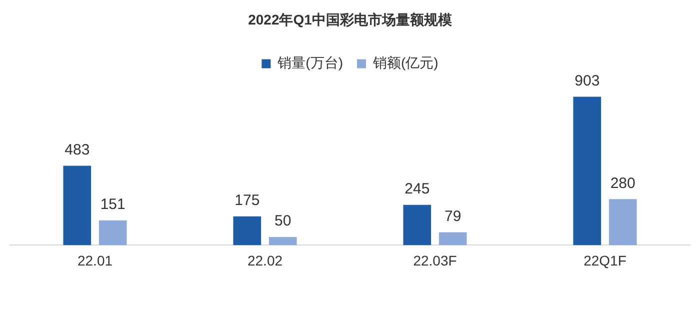 The height and width of the screenshot is (328, 700). What do you see at coordinates (310, 62) in the screenshot?
I see `legend-label: 销量(万台)` at bounding box center [310, 62].